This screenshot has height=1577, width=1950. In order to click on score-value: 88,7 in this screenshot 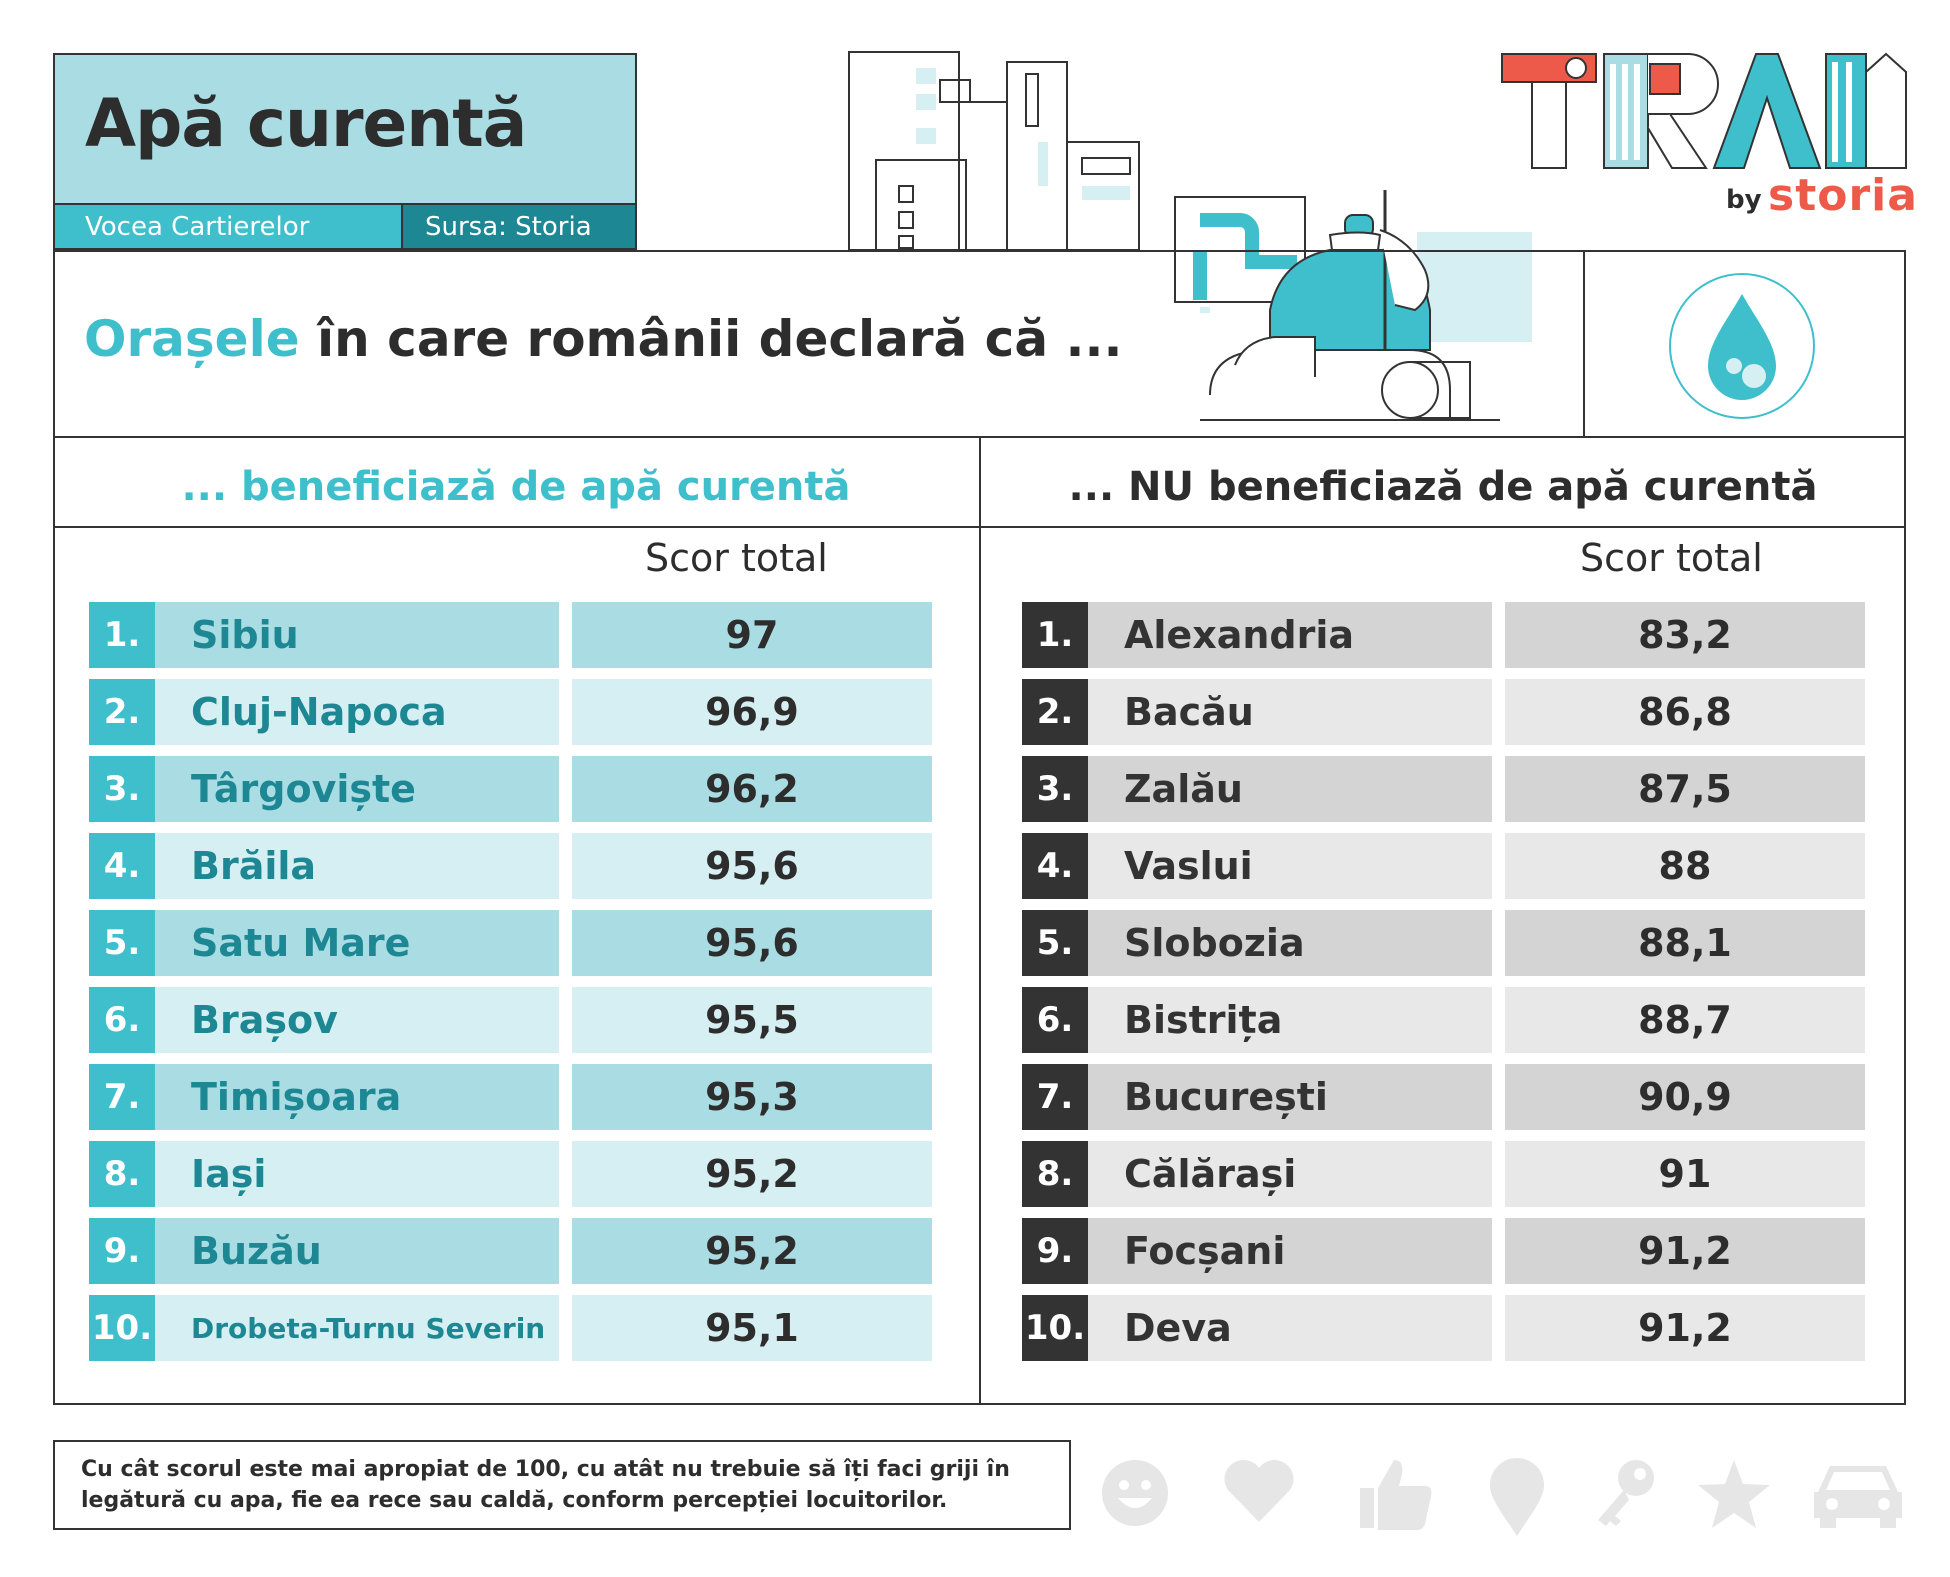, I will do `click(1685, 1020)`.